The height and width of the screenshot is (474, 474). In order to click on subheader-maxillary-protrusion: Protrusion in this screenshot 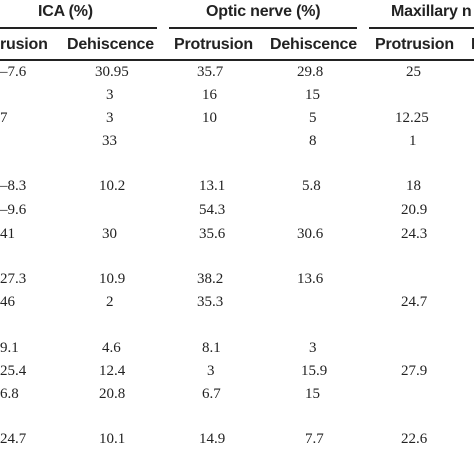, I will do `click(414, 44)`.